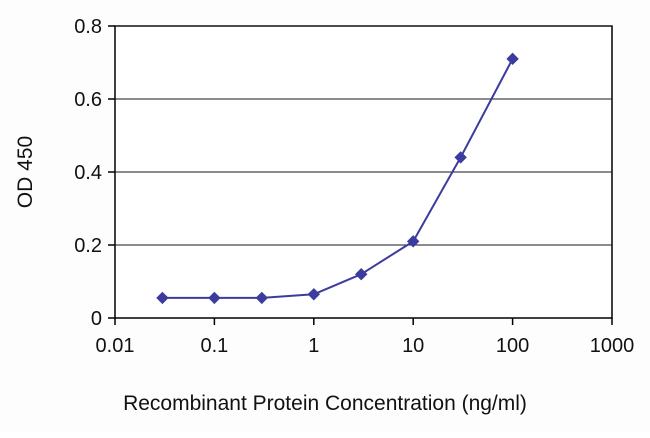  I want to click on x-tick-label: 100, so click(512, 346).